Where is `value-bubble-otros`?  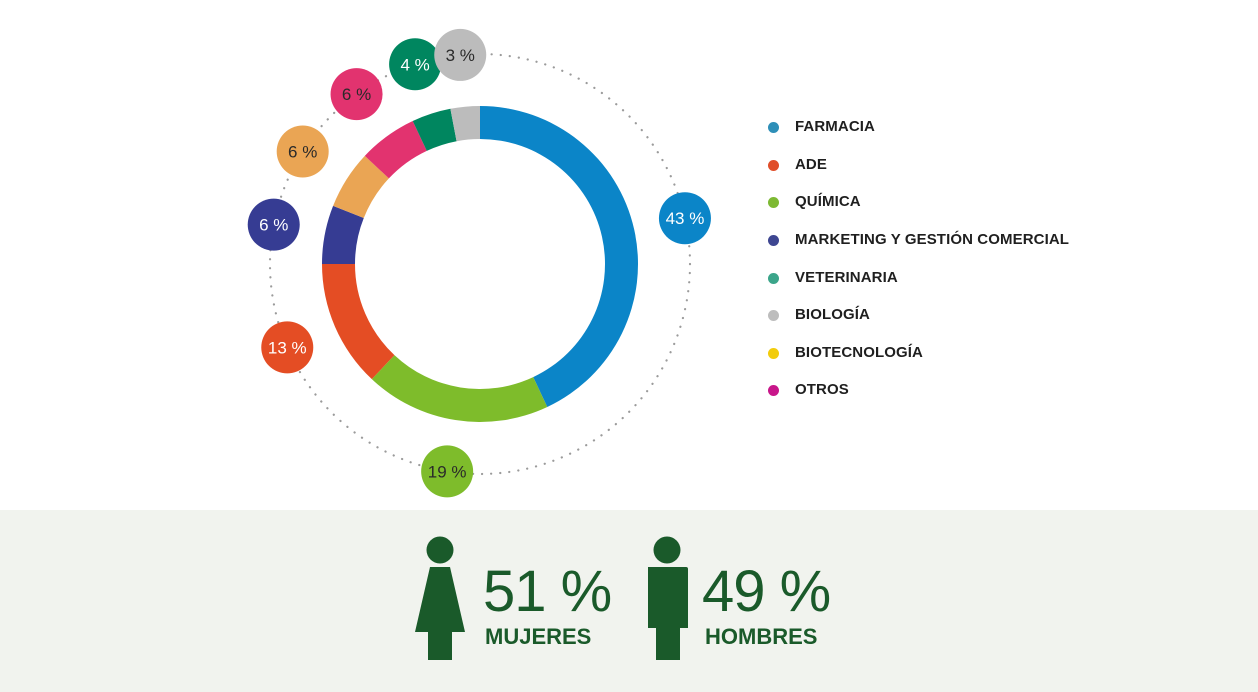 value-bubble-otros is located at coordinates (356, 94).